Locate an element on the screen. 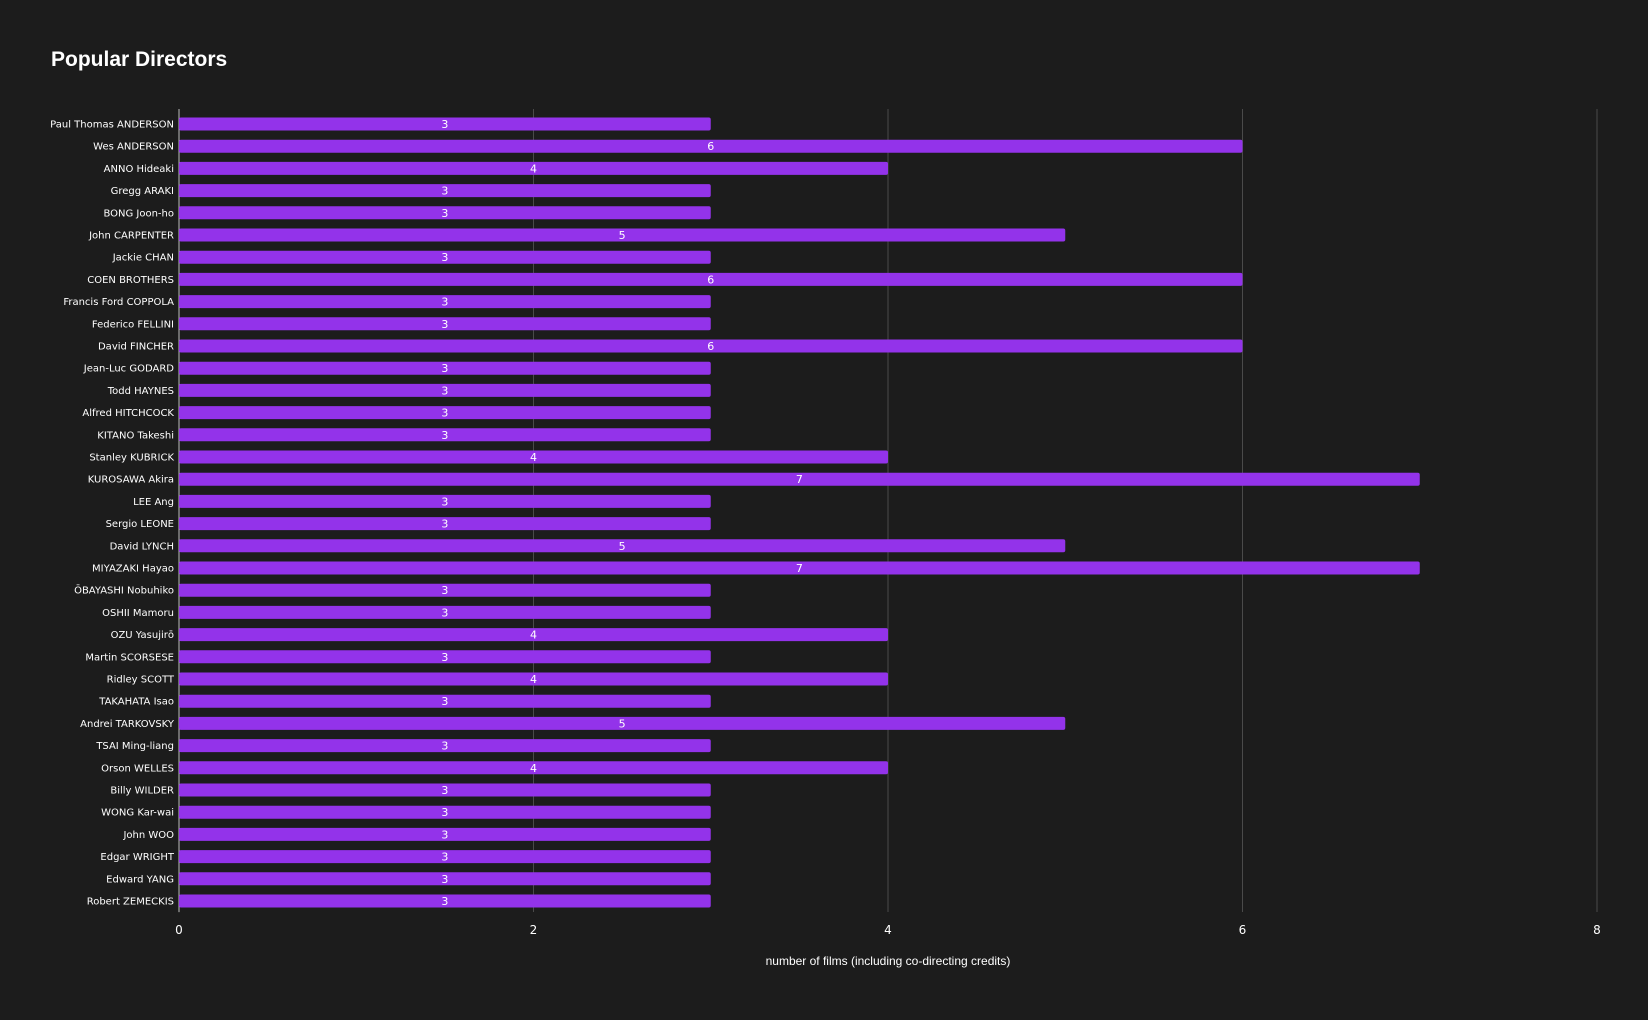 This screenshot has width=1648, height=1020. category-label: ŌBAYASHI Nobuhiko is located at coordinates (124, 590).